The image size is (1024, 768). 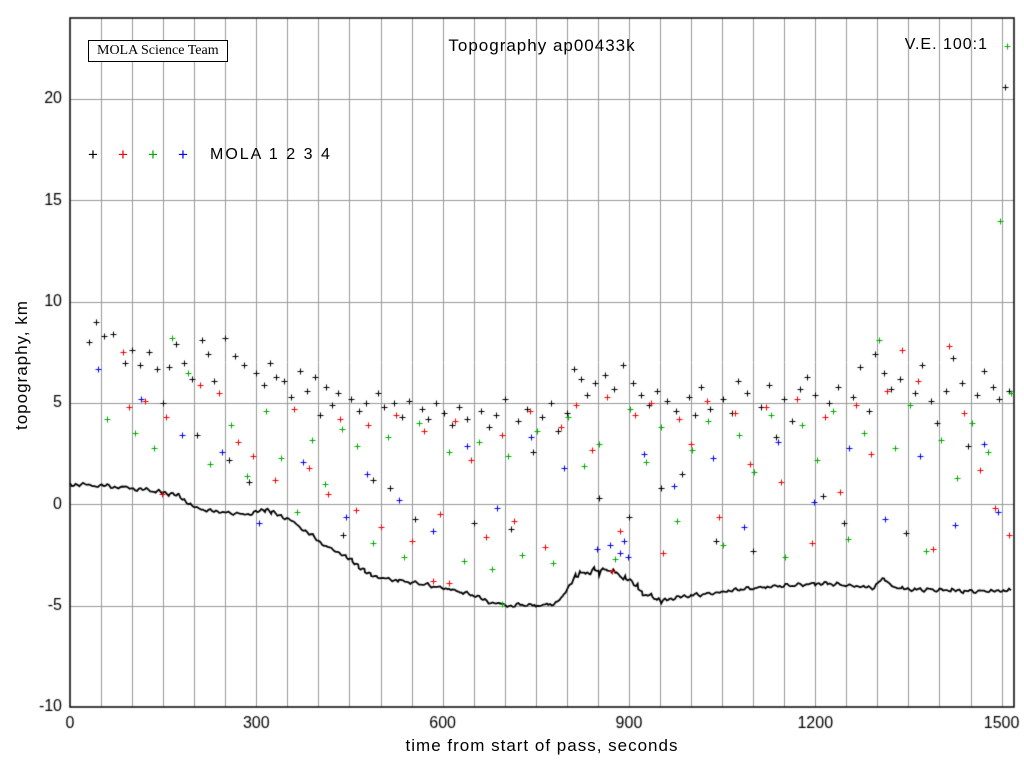 What do you see at coordinates (209, 155) in the screenshot?
I see `legend: + + + + MOLA 1 2 3 4` at bounding box center [209, 155].